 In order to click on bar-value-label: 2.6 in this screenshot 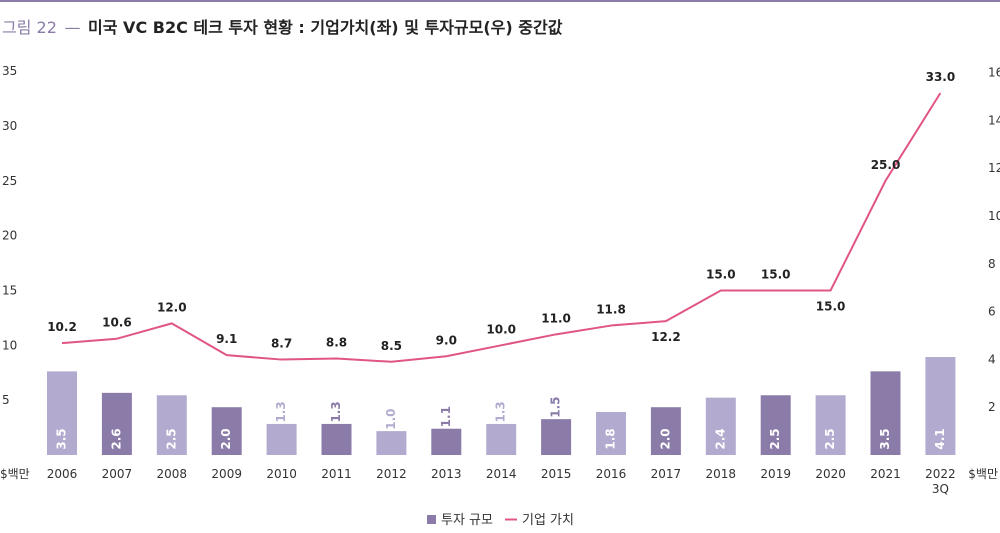, I will do `click(116, 438)`.